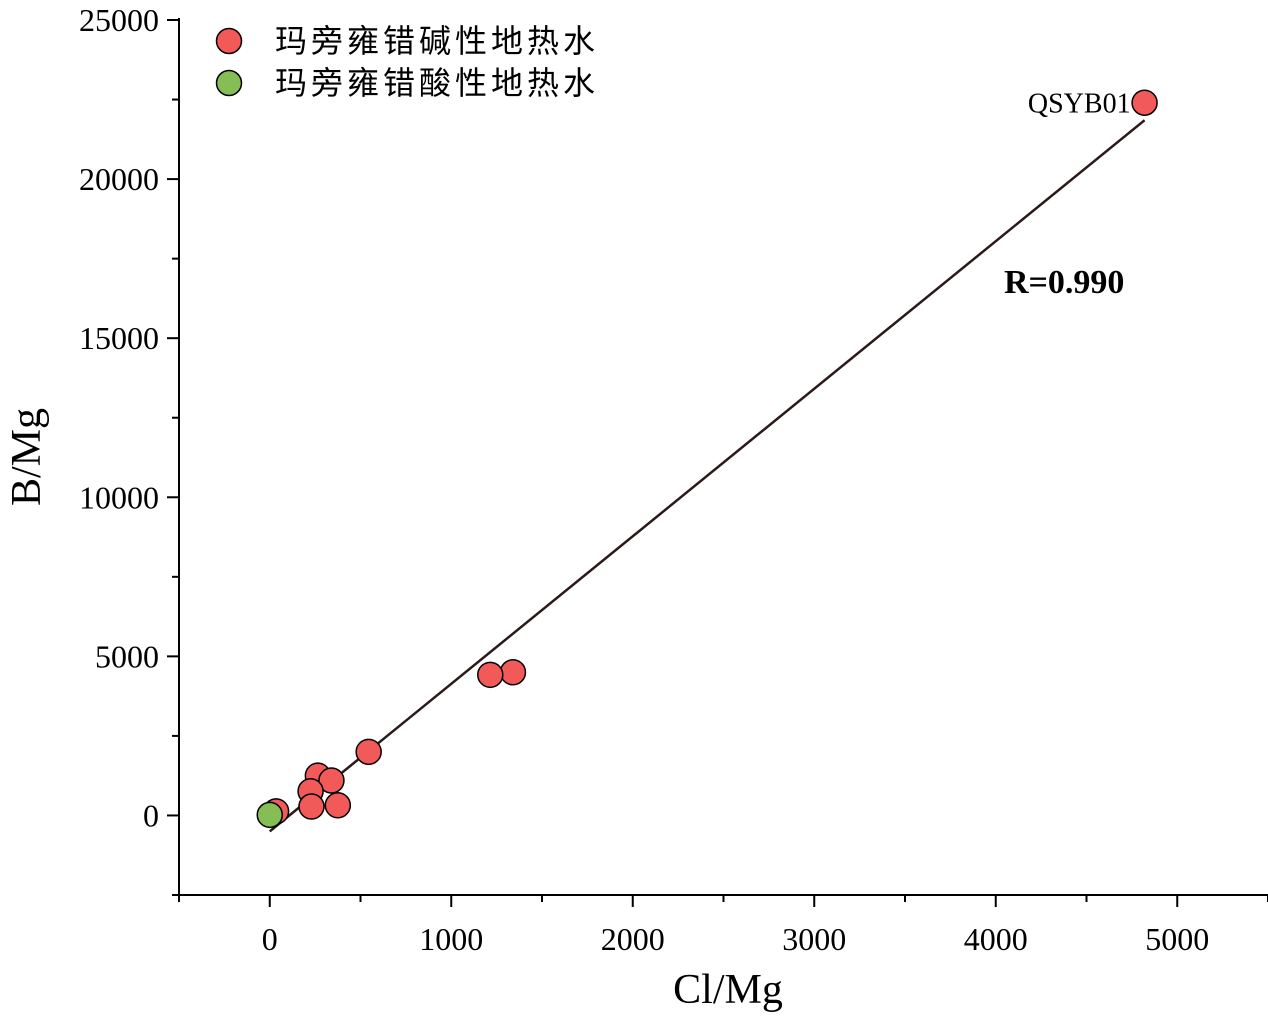 The height and width of the screenshot is (1016, 1268). What do you see at coordinates (728, 990) in the screenshot?
I see `x-axis-title: Cl/Mg` at bounding box center [728, 990].